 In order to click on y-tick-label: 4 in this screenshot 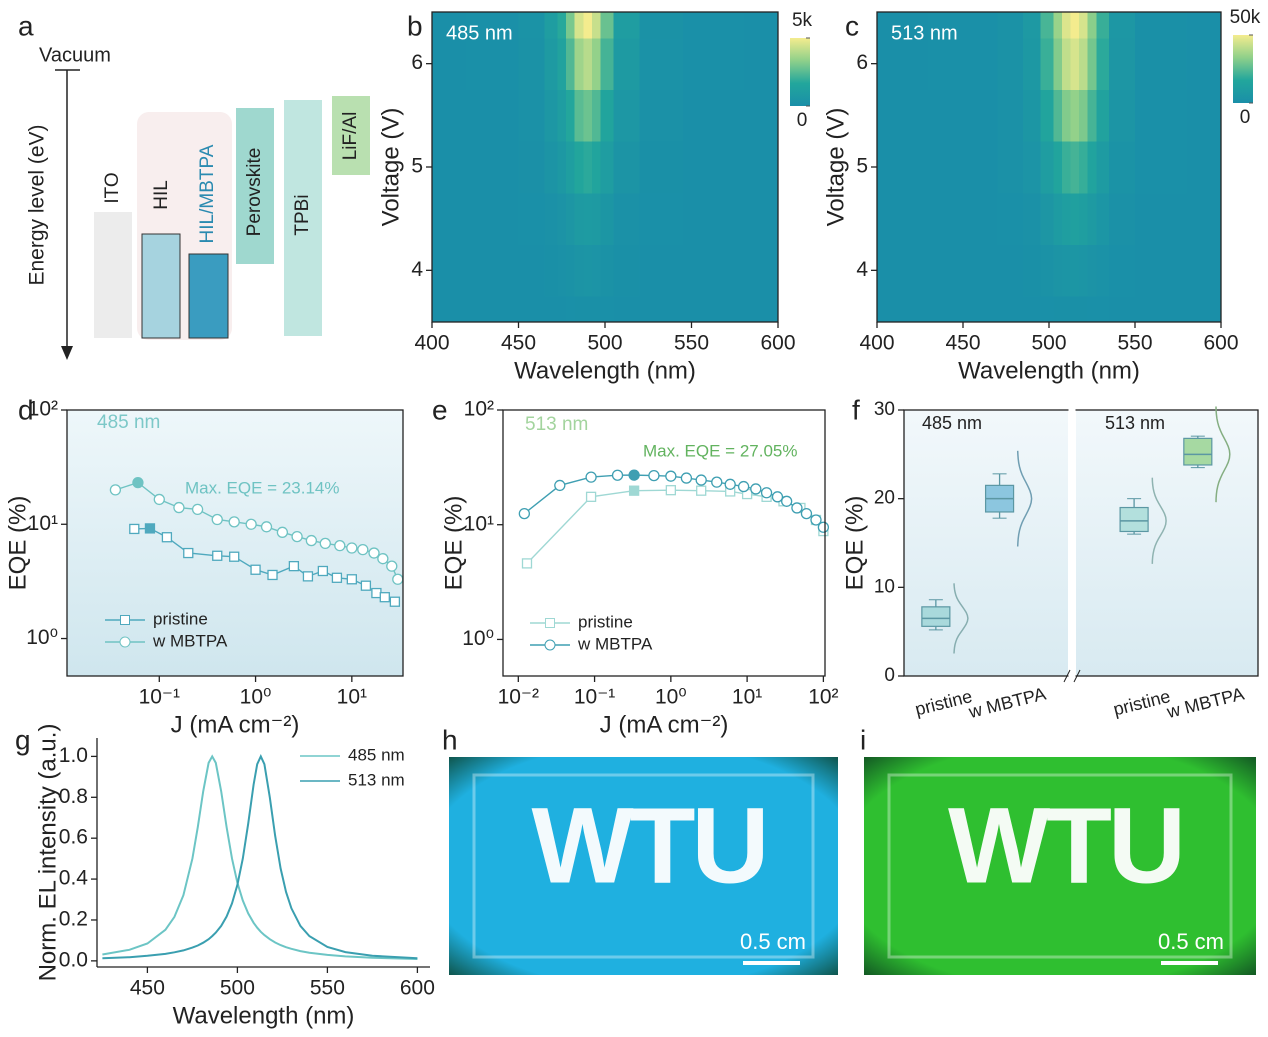, I will do `click(862, 269)`.